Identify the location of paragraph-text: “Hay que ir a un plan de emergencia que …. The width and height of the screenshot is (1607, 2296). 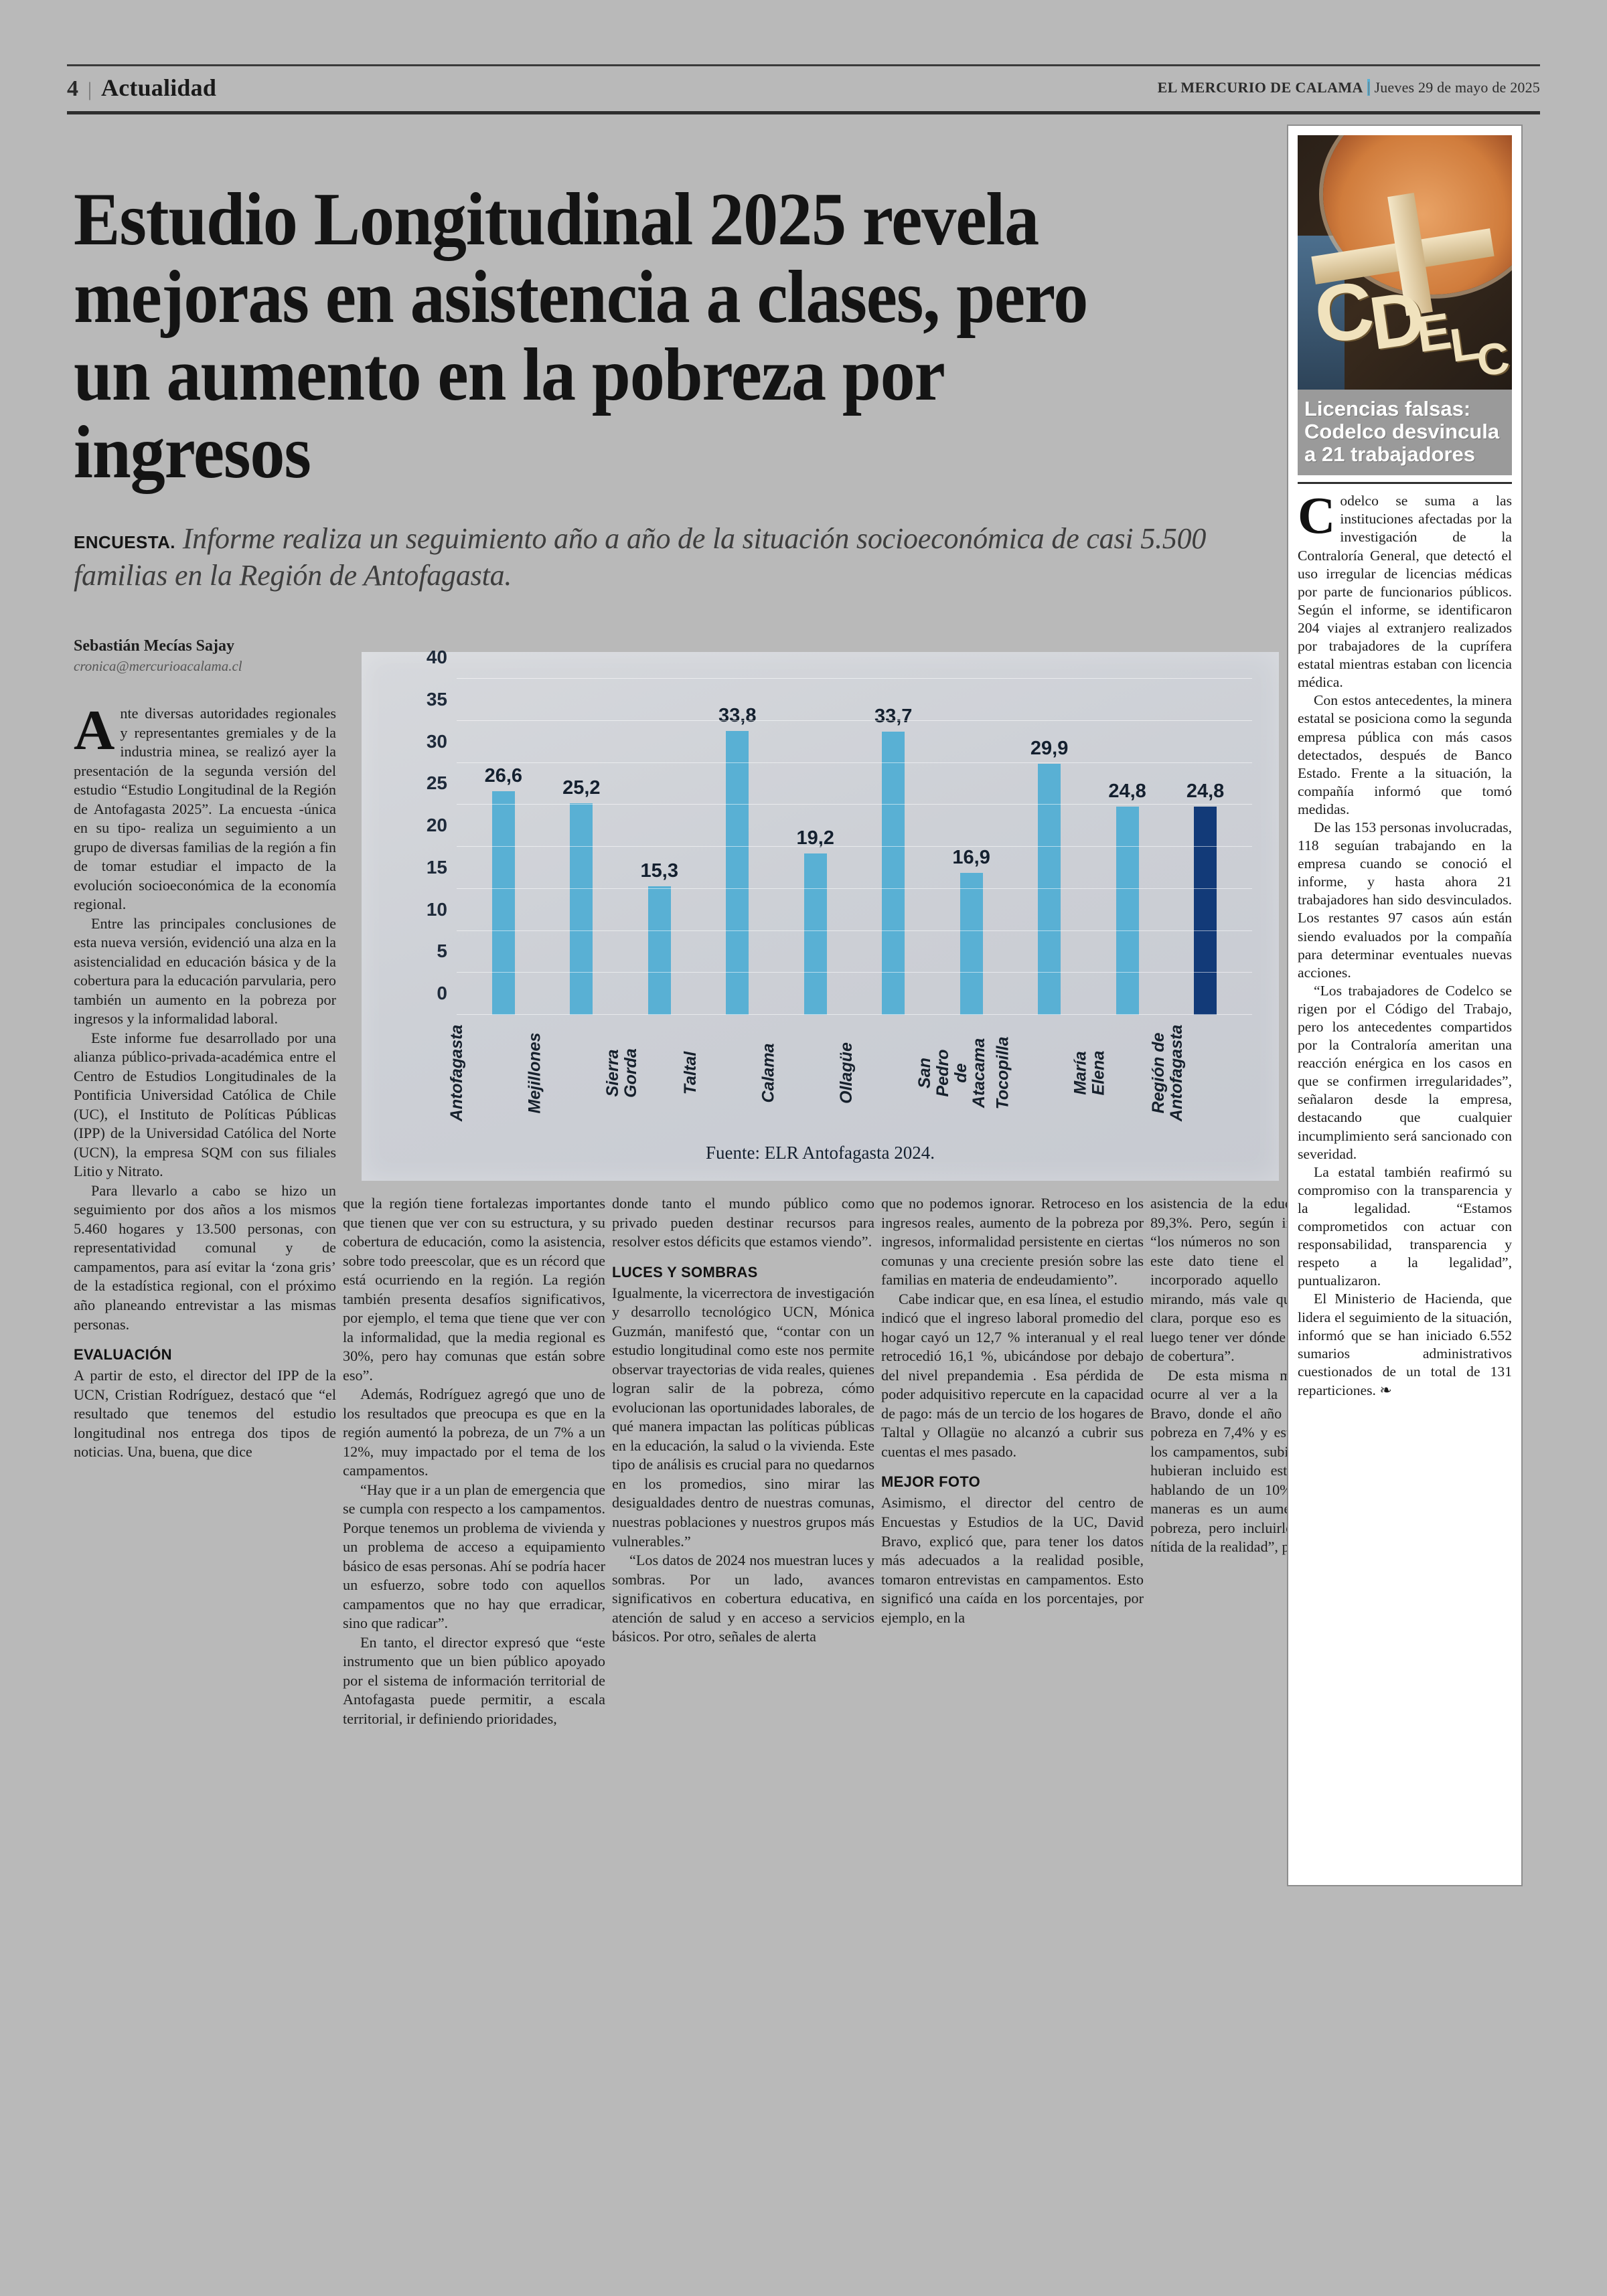
(474, 1556).